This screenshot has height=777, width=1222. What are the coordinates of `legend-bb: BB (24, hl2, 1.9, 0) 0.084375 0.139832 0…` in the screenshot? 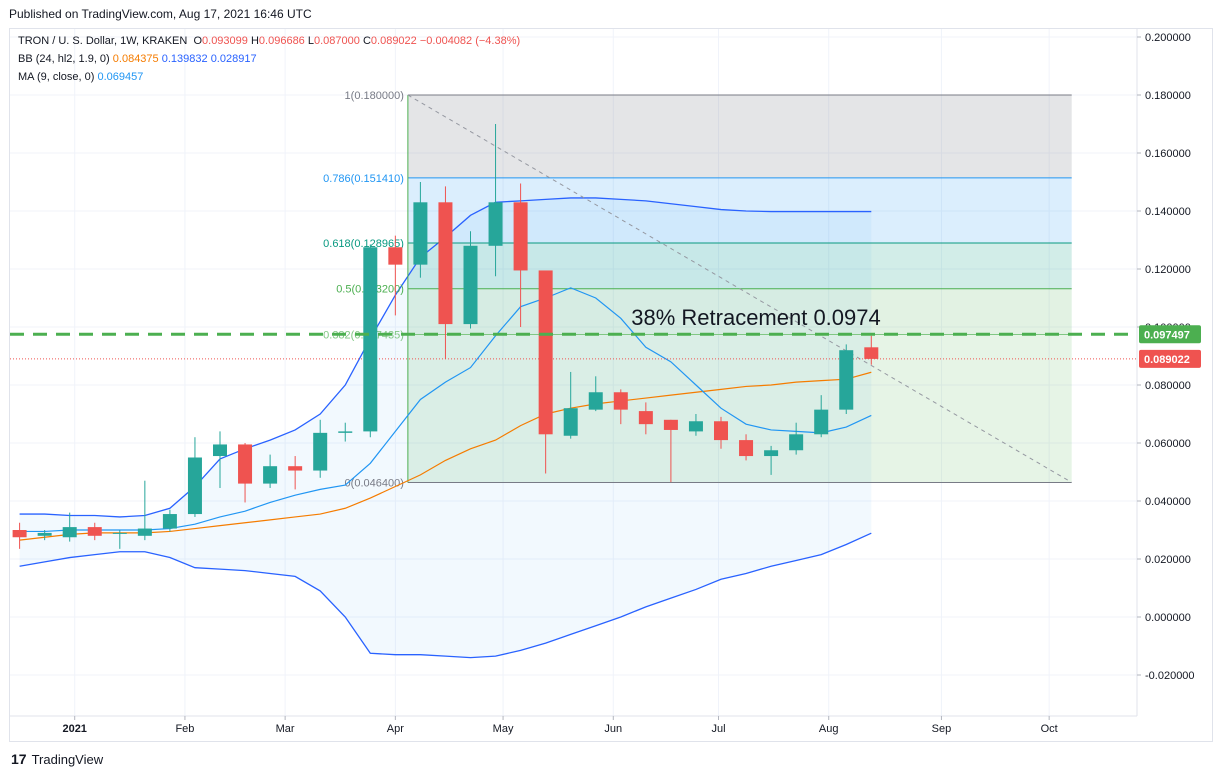 It's located at (137, 59).